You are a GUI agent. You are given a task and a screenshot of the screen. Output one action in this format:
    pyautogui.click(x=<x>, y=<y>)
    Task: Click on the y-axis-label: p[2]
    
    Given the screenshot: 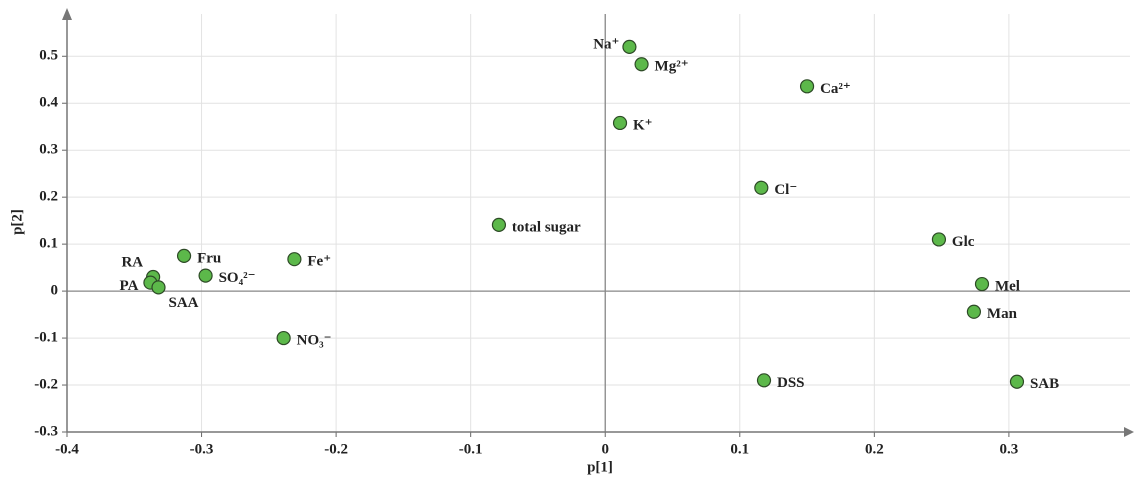 What is the action you would take?
    pyautogui.click(x=17, y=222)
    